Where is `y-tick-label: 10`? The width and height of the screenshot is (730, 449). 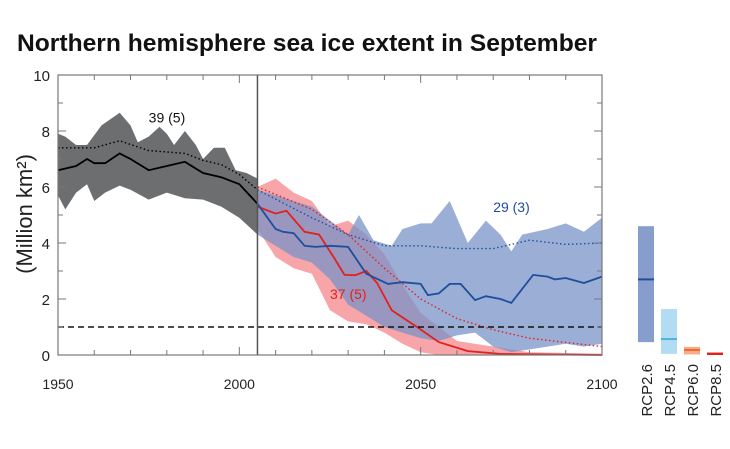 y-tick-label: 10 is located at coordinates (41, 76).